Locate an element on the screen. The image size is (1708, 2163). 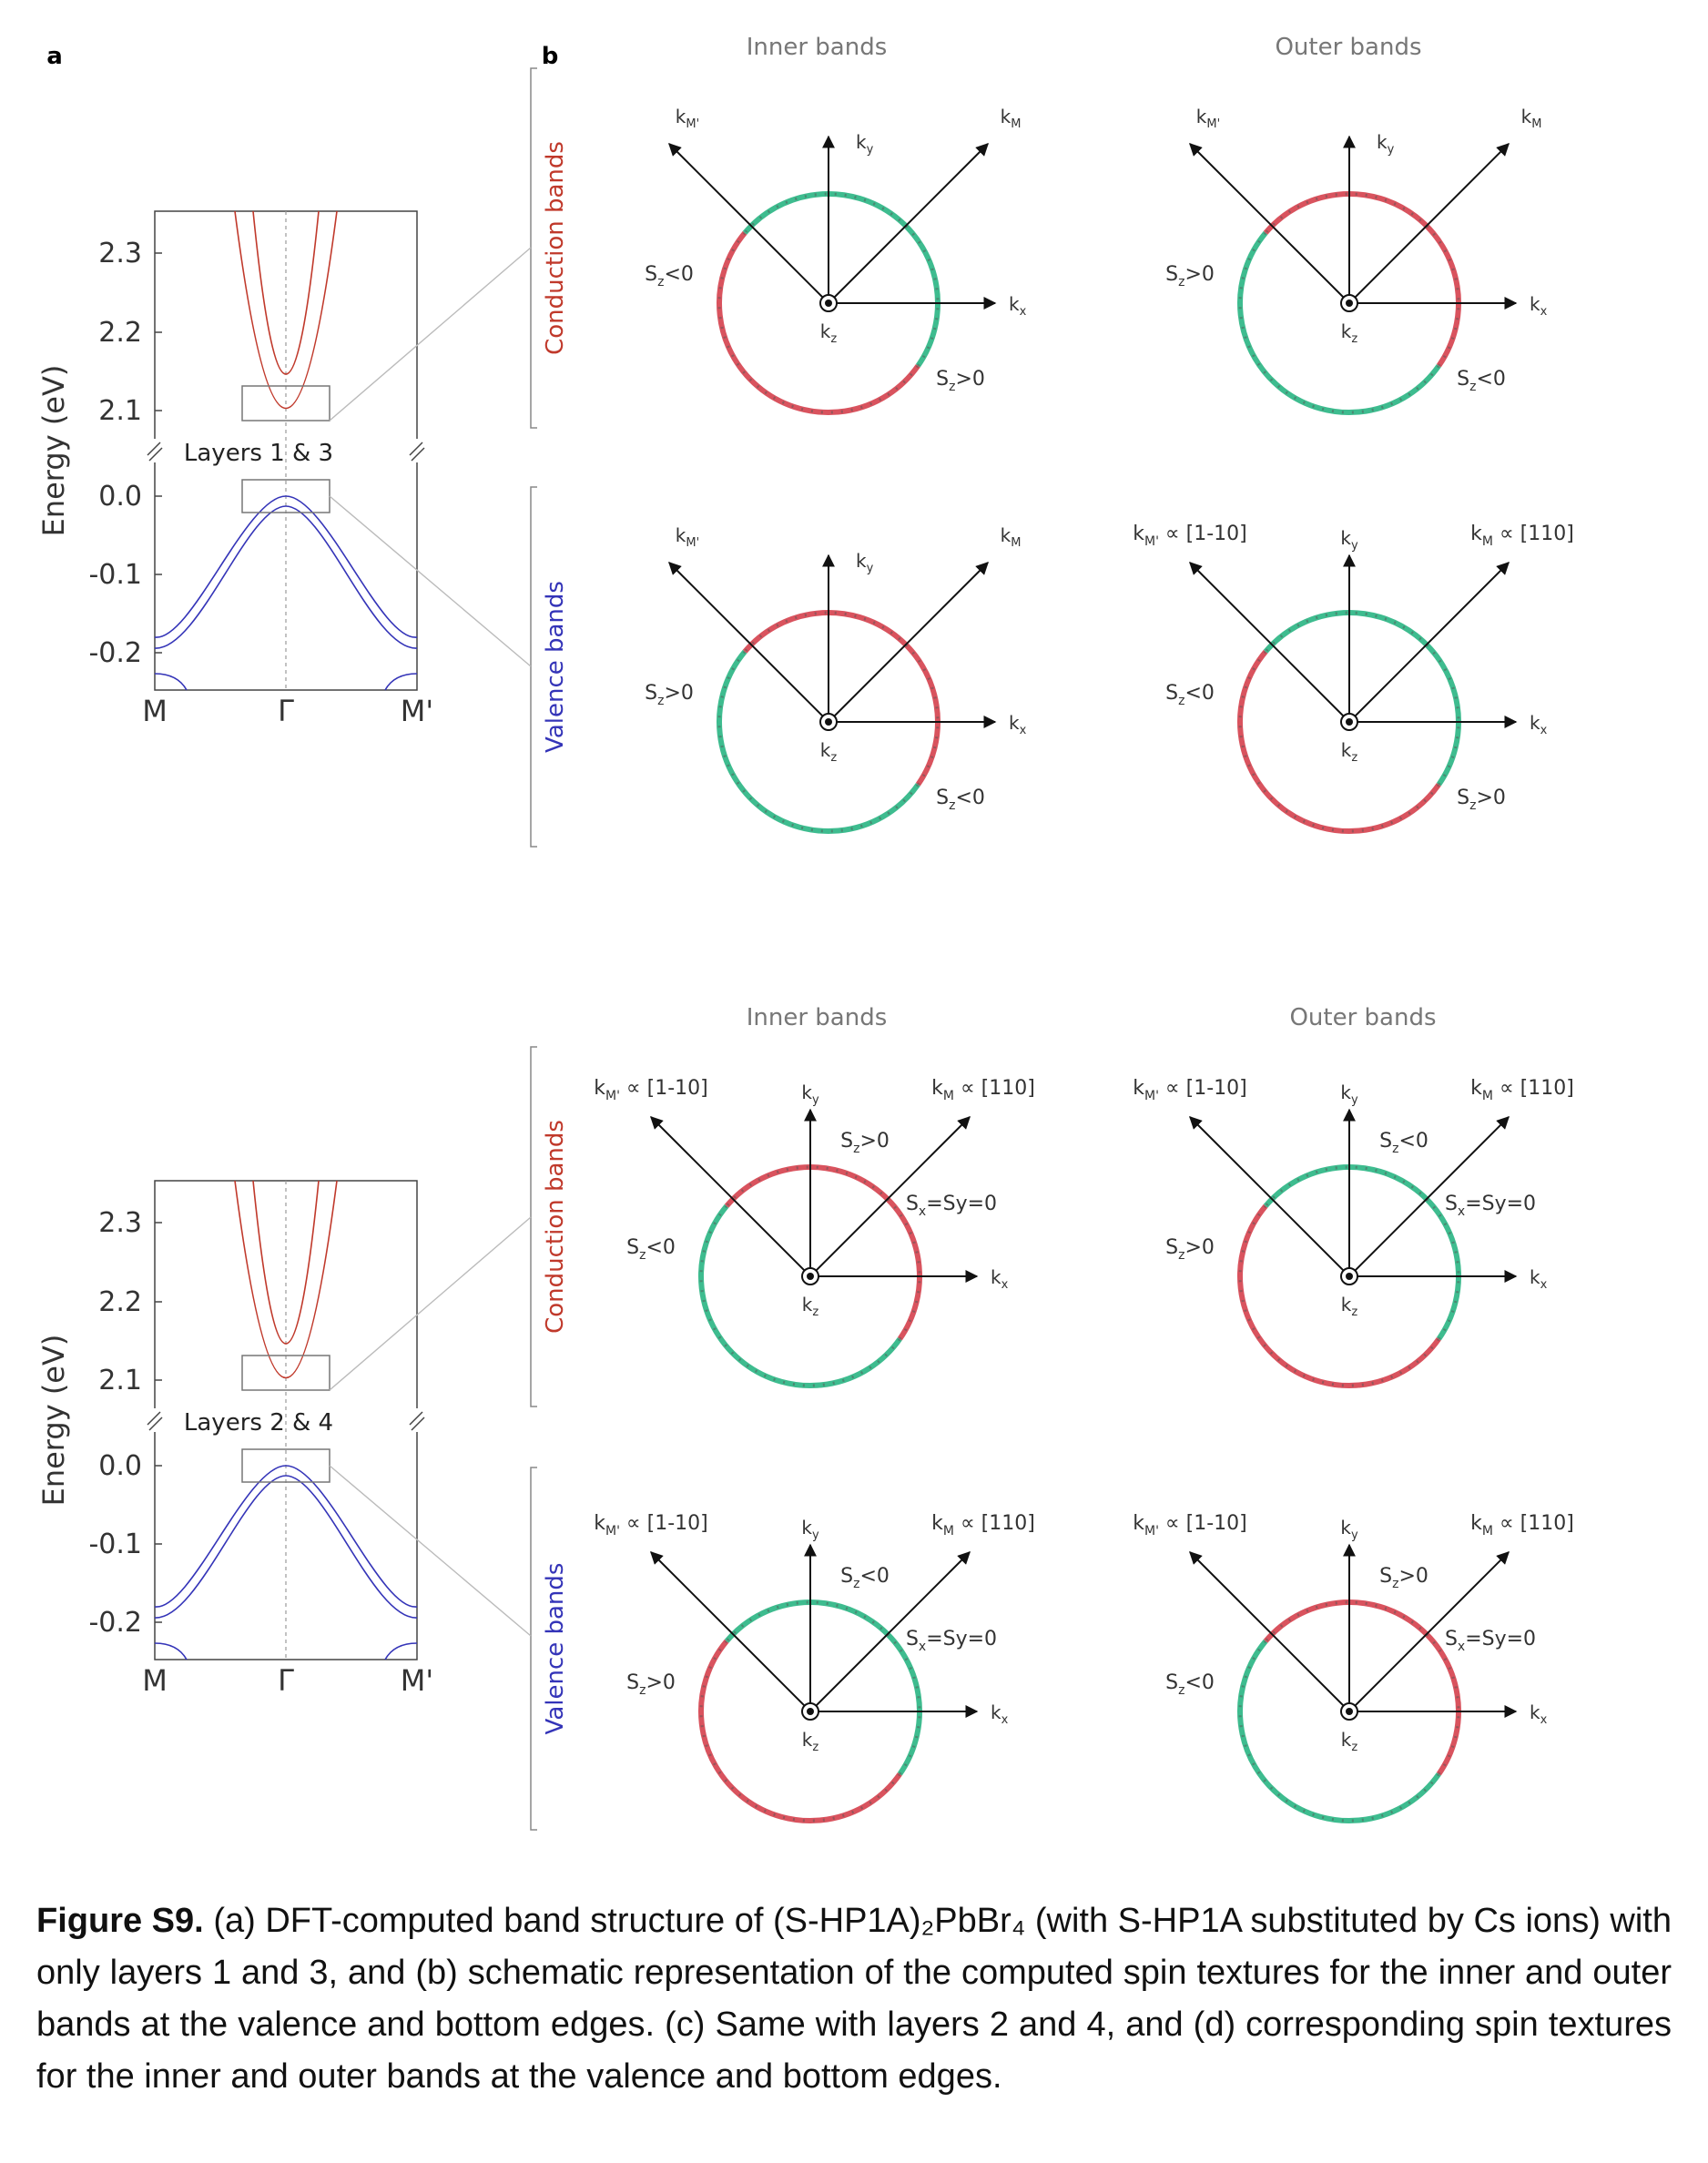
spin-label-left: Sz>0 is located at coordinates (1190, 276).